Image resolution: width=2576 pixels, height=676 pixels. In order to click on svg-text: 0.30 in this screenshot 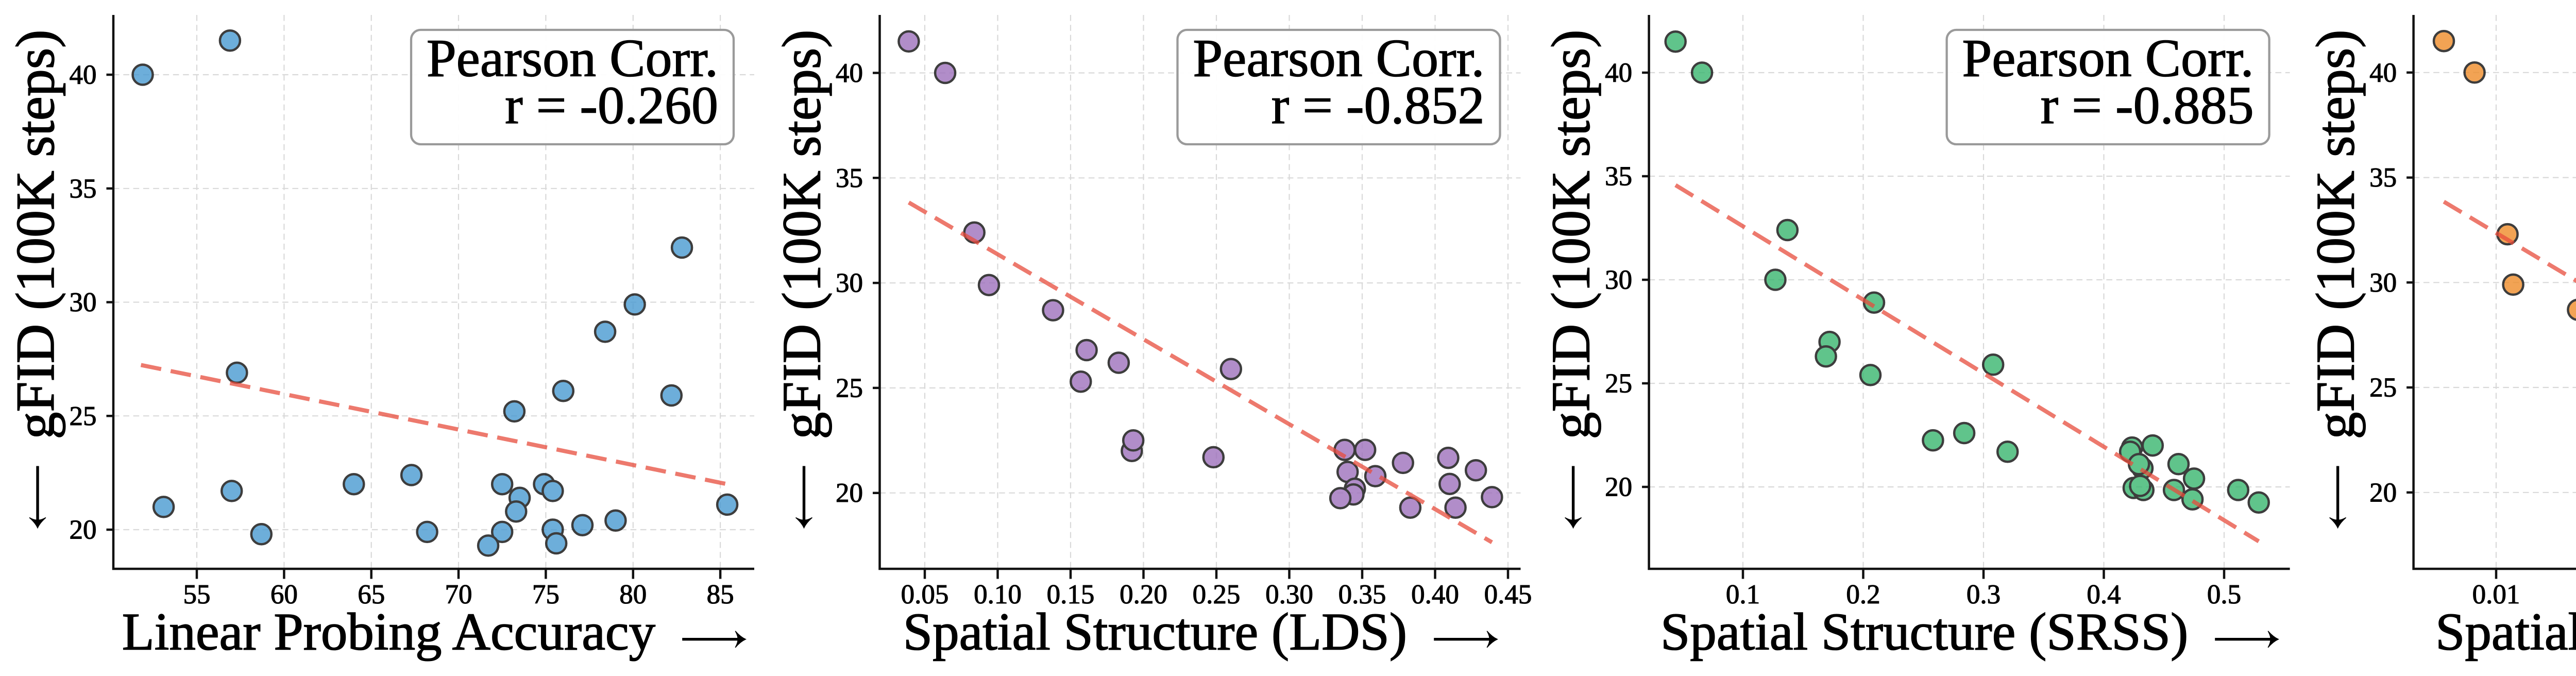, I will do `click(1289, 595)`.